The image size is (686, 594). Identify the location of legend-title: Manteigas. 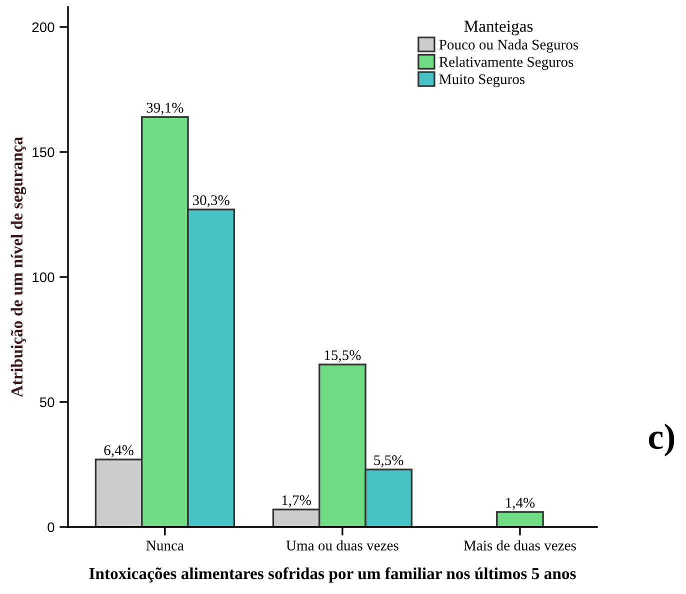
(498, 28).